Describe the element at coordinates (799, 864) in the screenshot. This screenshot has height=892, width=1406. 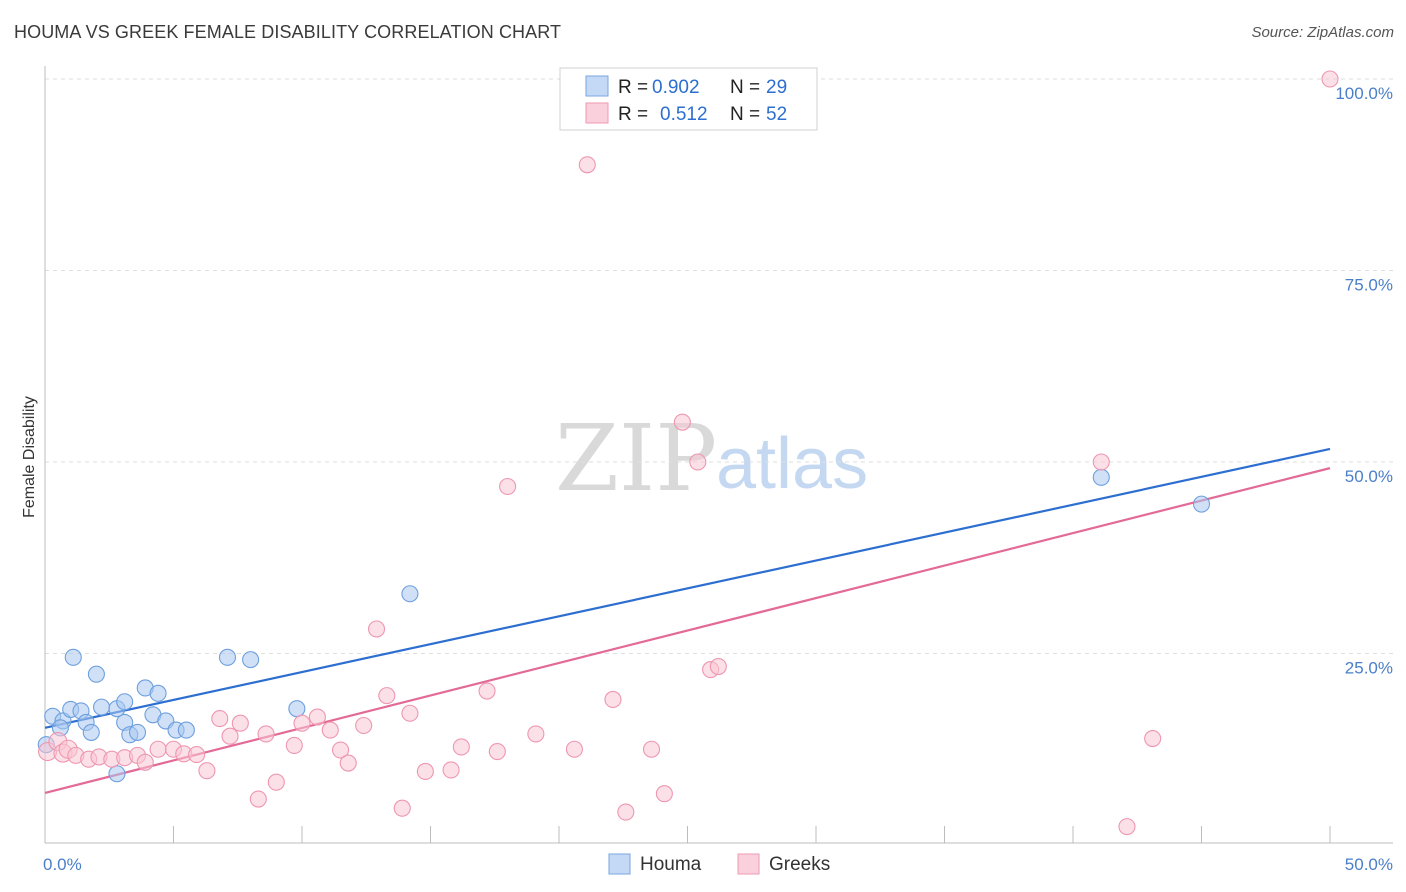
I see `bottom-legend-label-greeks: Greeks` at that location.